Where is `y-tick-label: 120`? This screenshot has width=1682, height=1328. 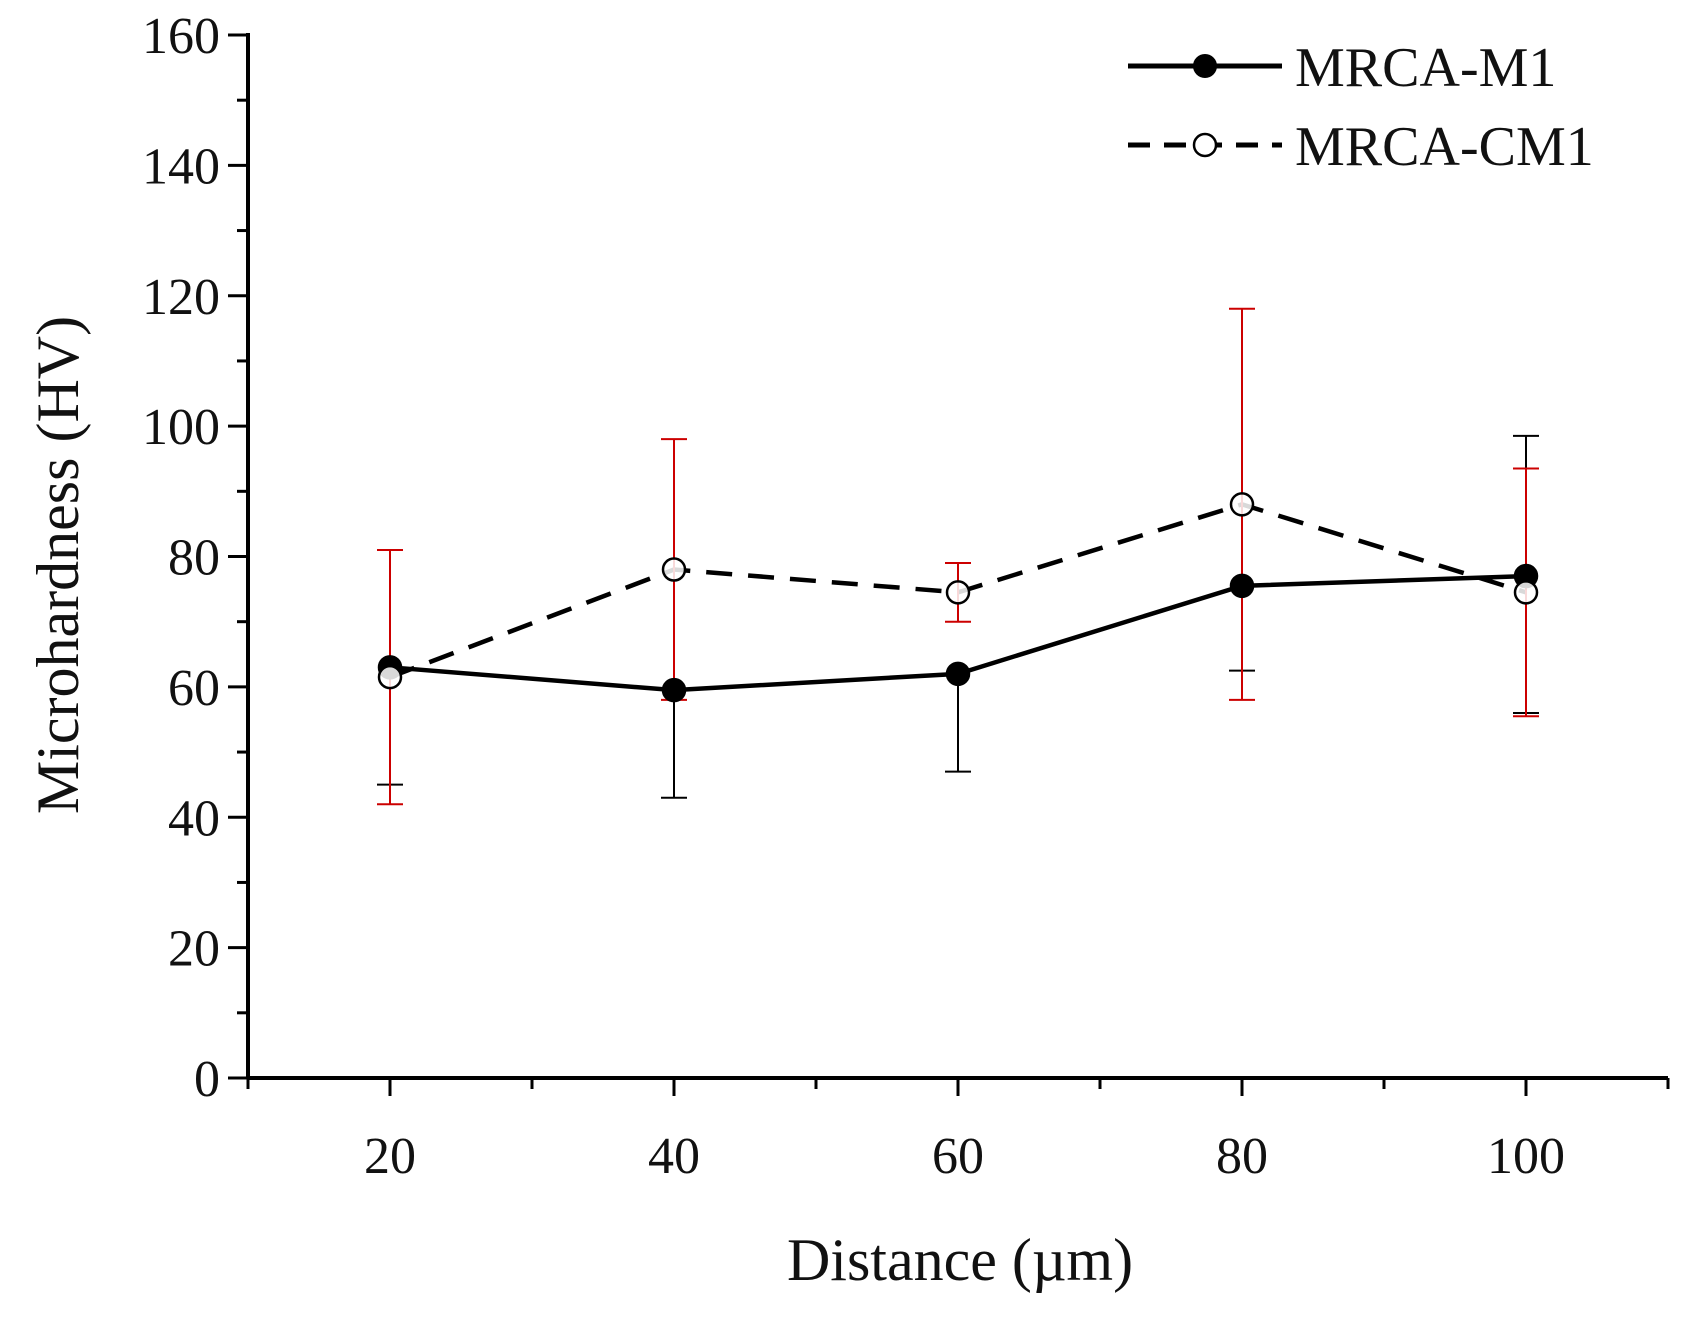
y-tick-label: 120 is located at coordinates (181, 297).